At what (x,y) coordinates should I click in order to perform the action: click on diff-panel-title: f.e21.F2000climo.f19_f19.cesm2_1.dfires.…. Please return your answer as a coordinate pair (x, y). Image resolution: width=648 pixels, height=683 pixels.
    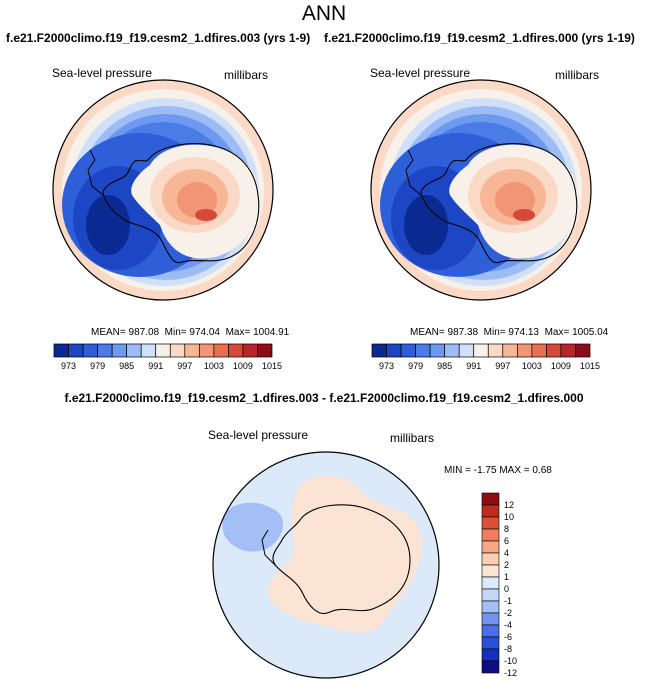
    Looking at the image, I should click on (324, 398).